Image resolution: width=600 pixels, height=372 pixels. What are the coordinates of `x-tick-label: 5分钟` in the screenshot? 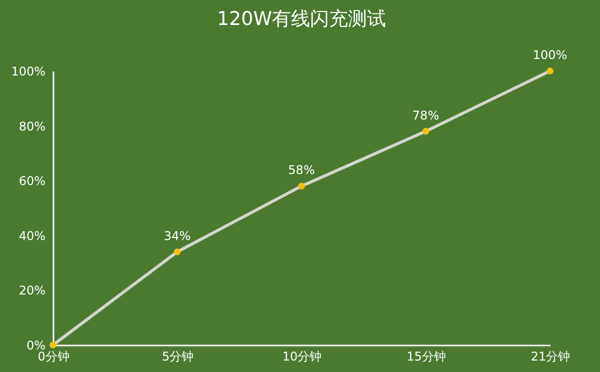 It's located at (178, 357).